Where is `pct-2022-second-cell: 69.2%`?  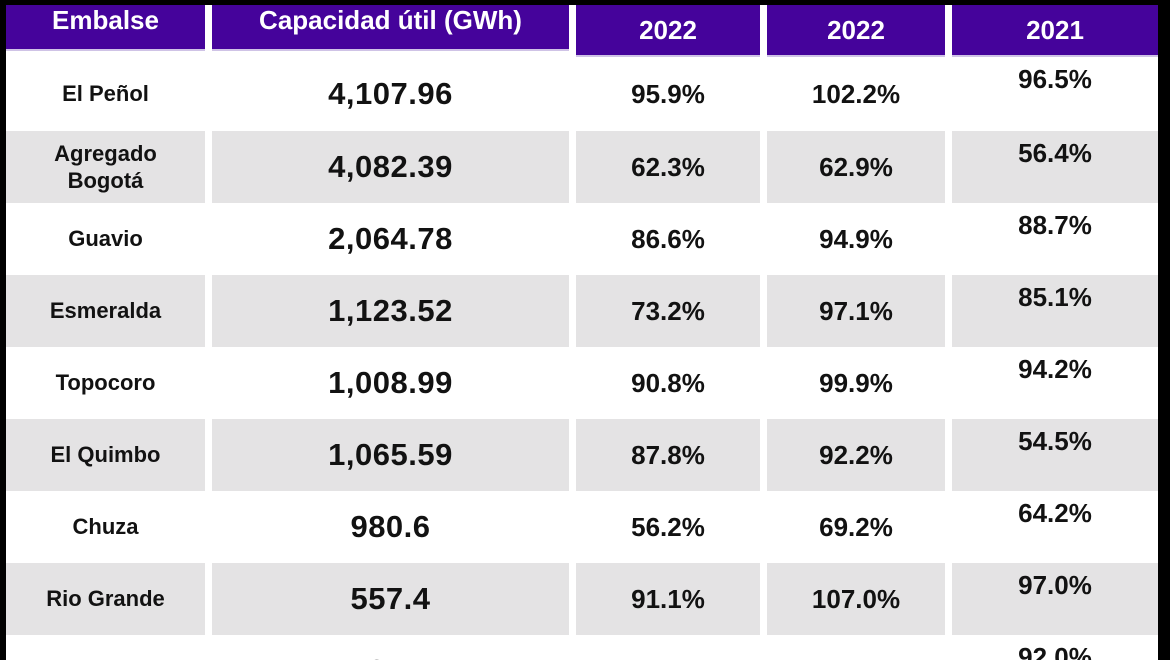 pct-2022-second-cell: 69.2% is located at coordinates (856, 527).